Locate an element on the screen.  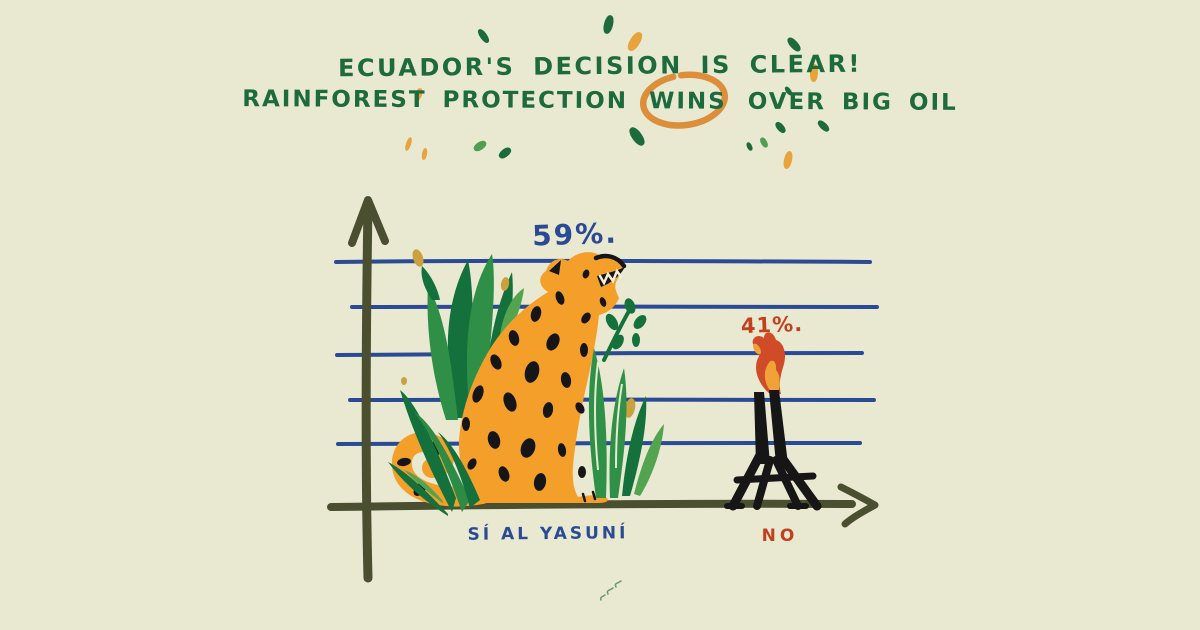
headline-line2-after: OVER BIG OIL is located at coordinates (852, 102).